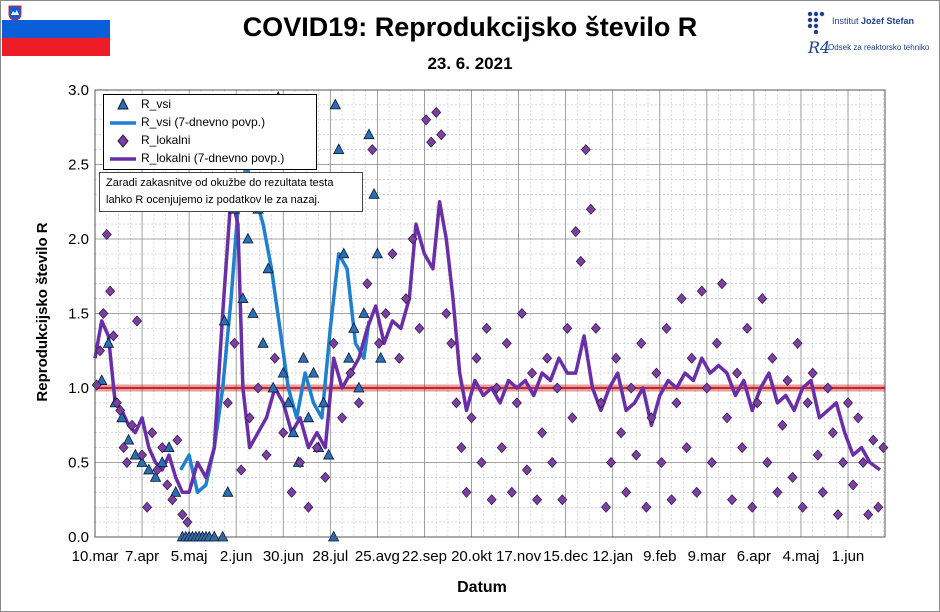  I want to click on r4-mark: R4, so click(819, 47).